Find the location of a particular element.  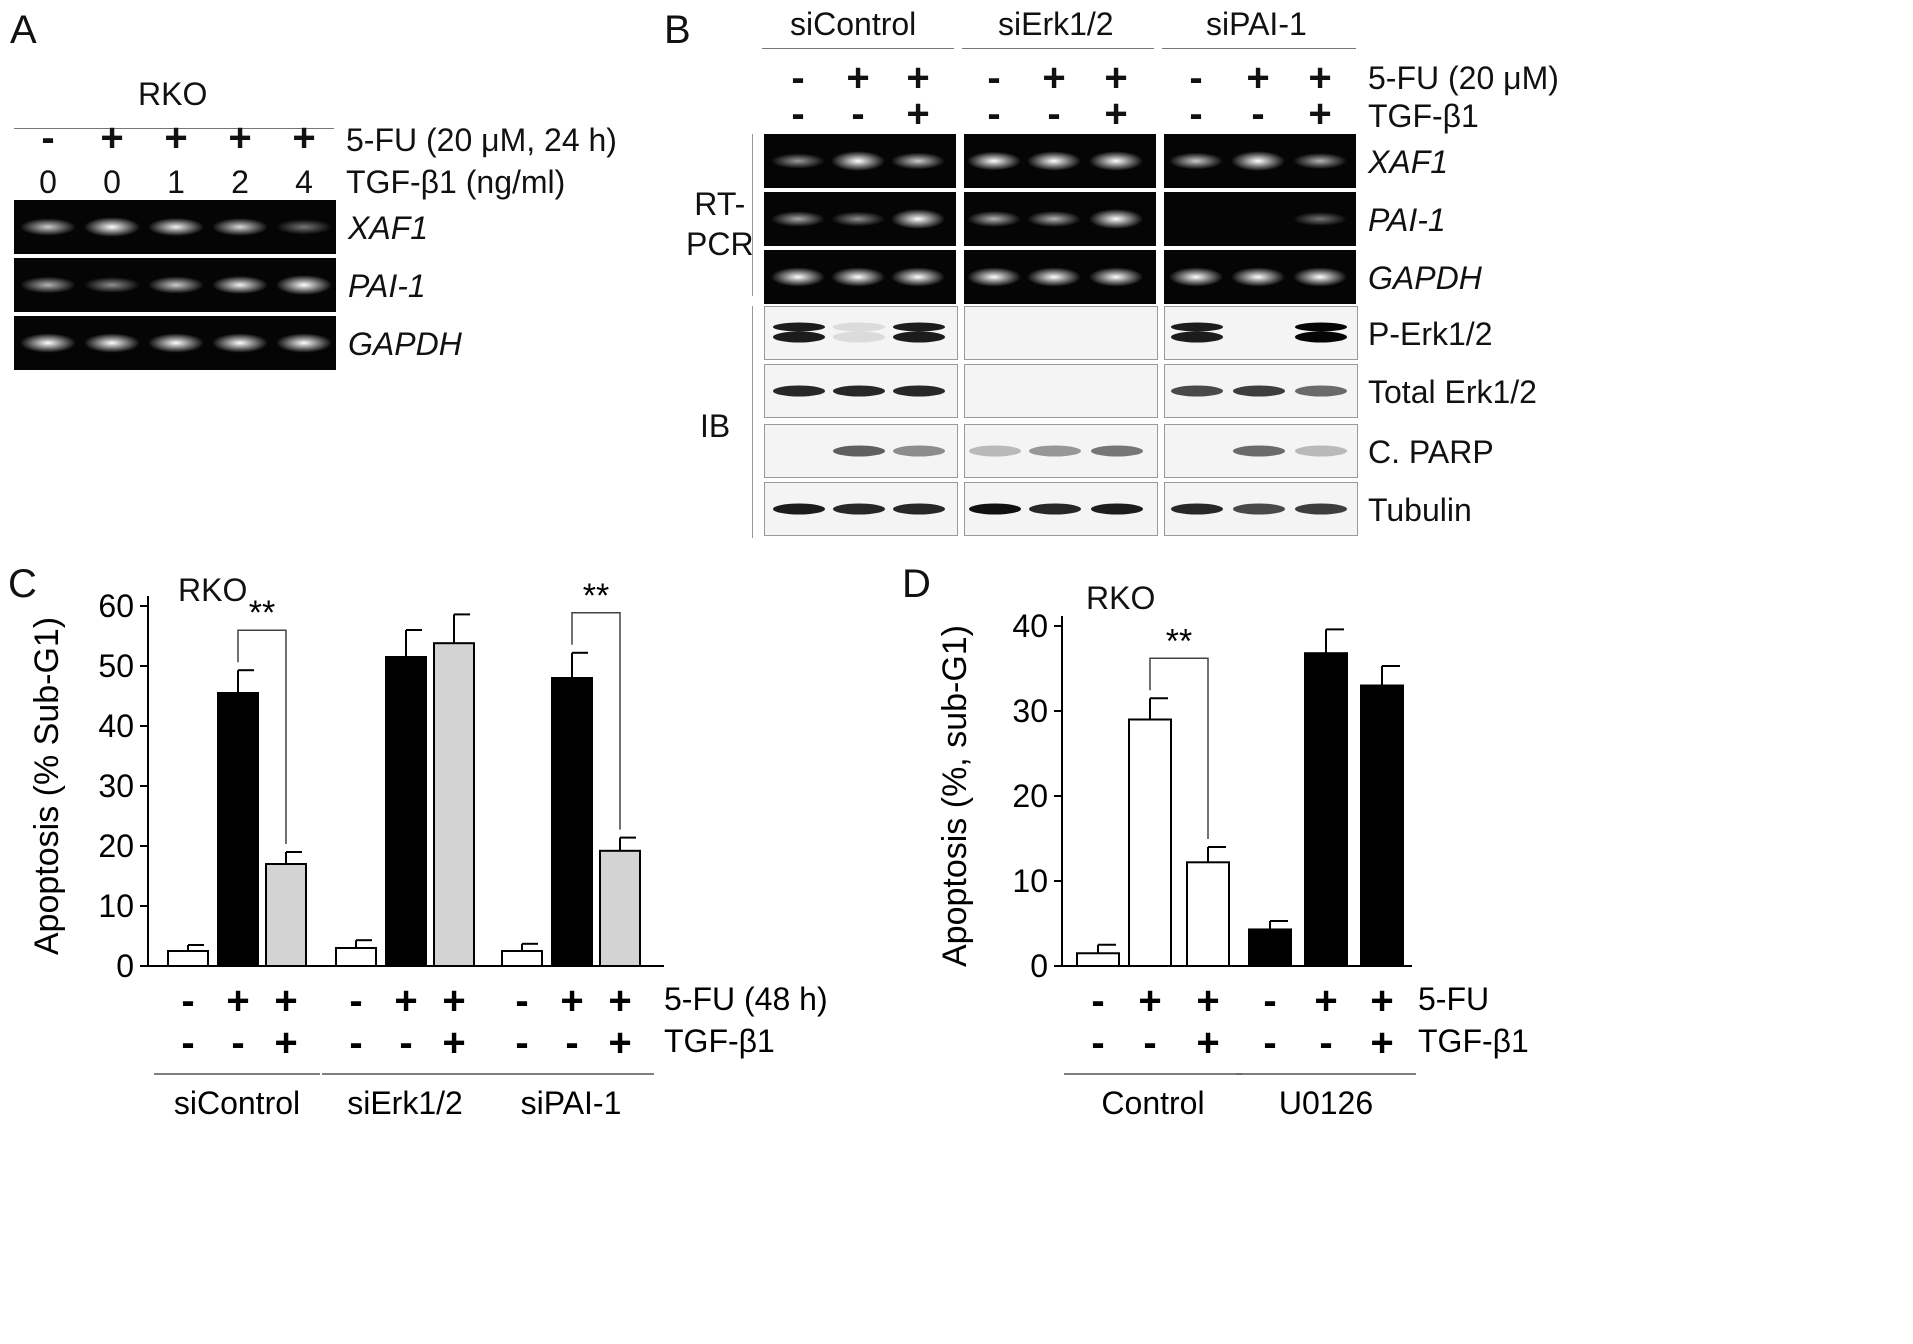

panel-b-gel-label-xaf1: XAF1 is located at coordinates (1408, 162).